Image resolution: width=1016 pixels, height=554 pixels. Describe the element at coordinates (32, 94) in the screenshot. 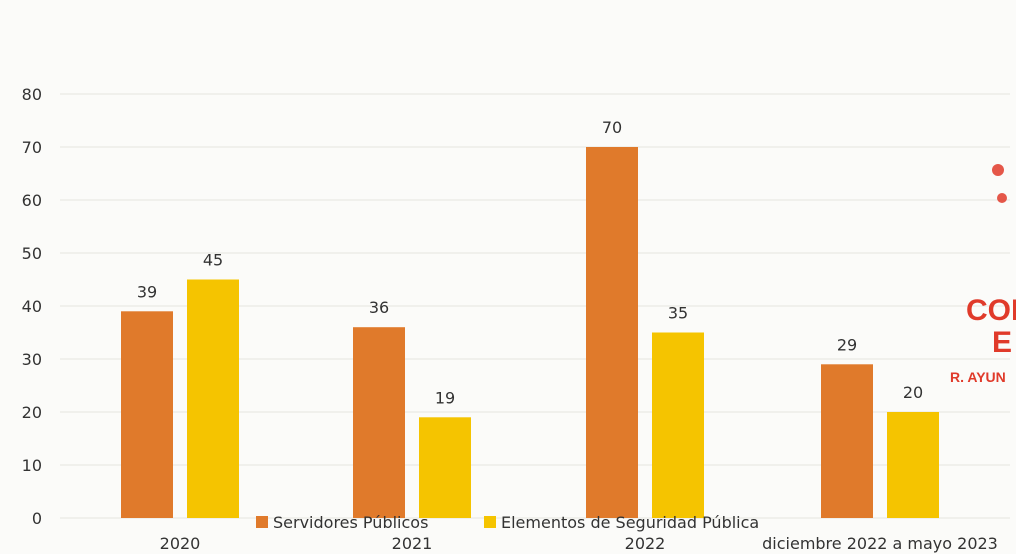

I see `y-tick-label: 80` at that location.